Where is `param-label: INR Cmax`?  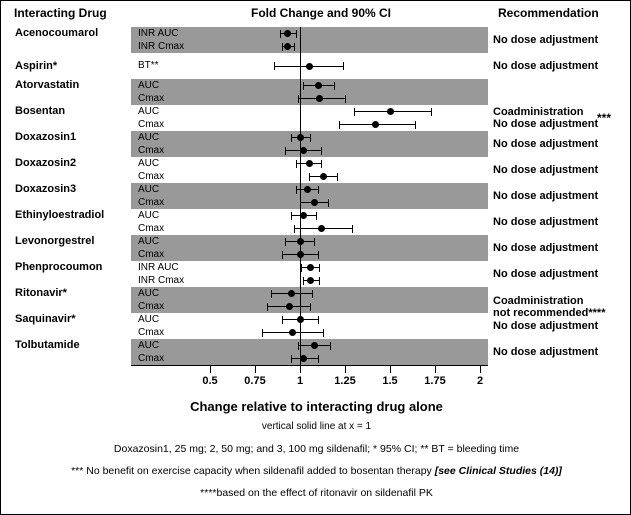
param-label: INR Cmax is located at coordinates (161, 46).